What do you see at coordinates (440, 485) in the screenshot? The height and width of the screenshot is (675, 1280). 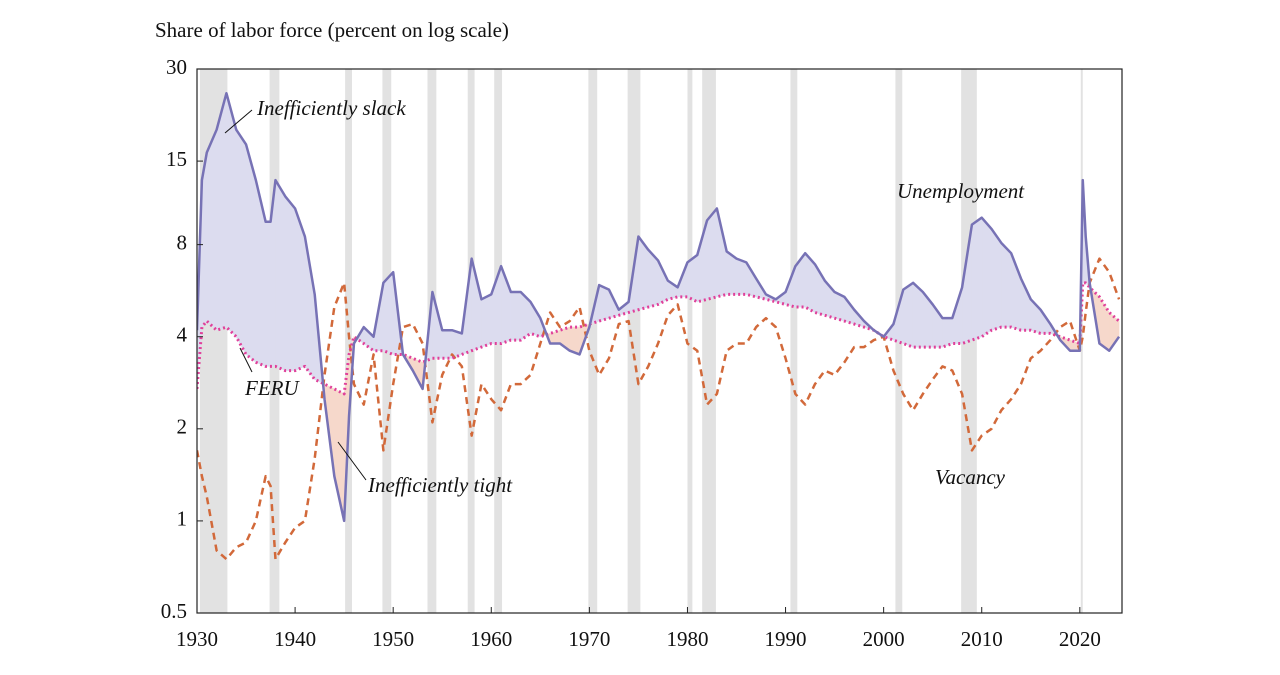 I see `annotation: Inefficiently tight` at bounding box center [440, 485].